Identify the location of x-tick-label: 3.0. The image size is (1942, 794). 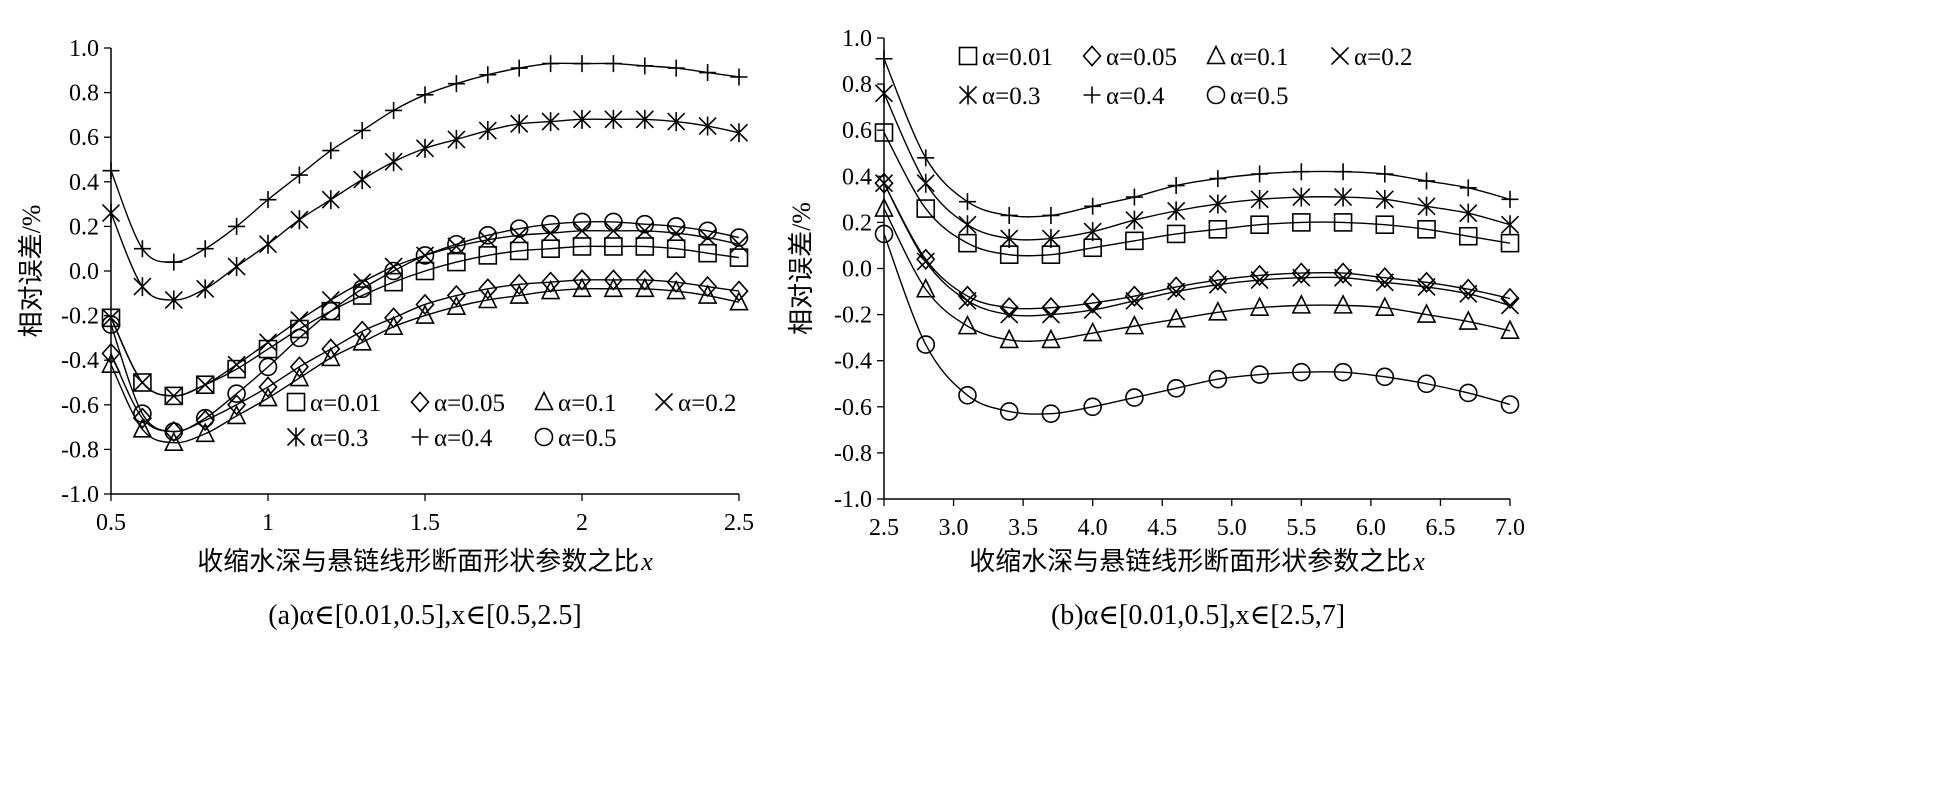
(954, 528).